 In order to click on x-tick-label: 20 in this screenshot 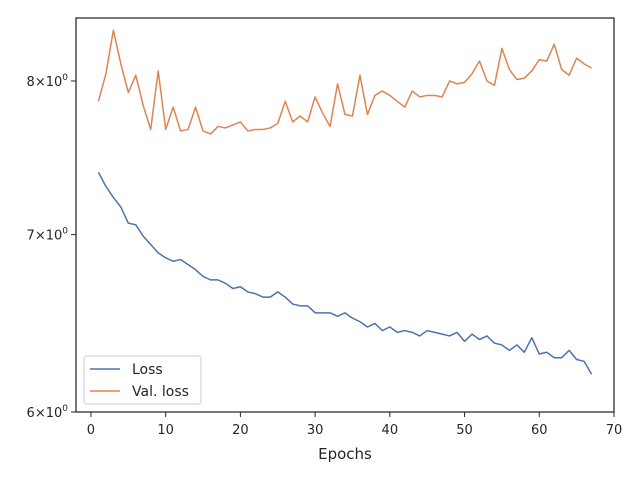, I will do `click(240, 430)`.